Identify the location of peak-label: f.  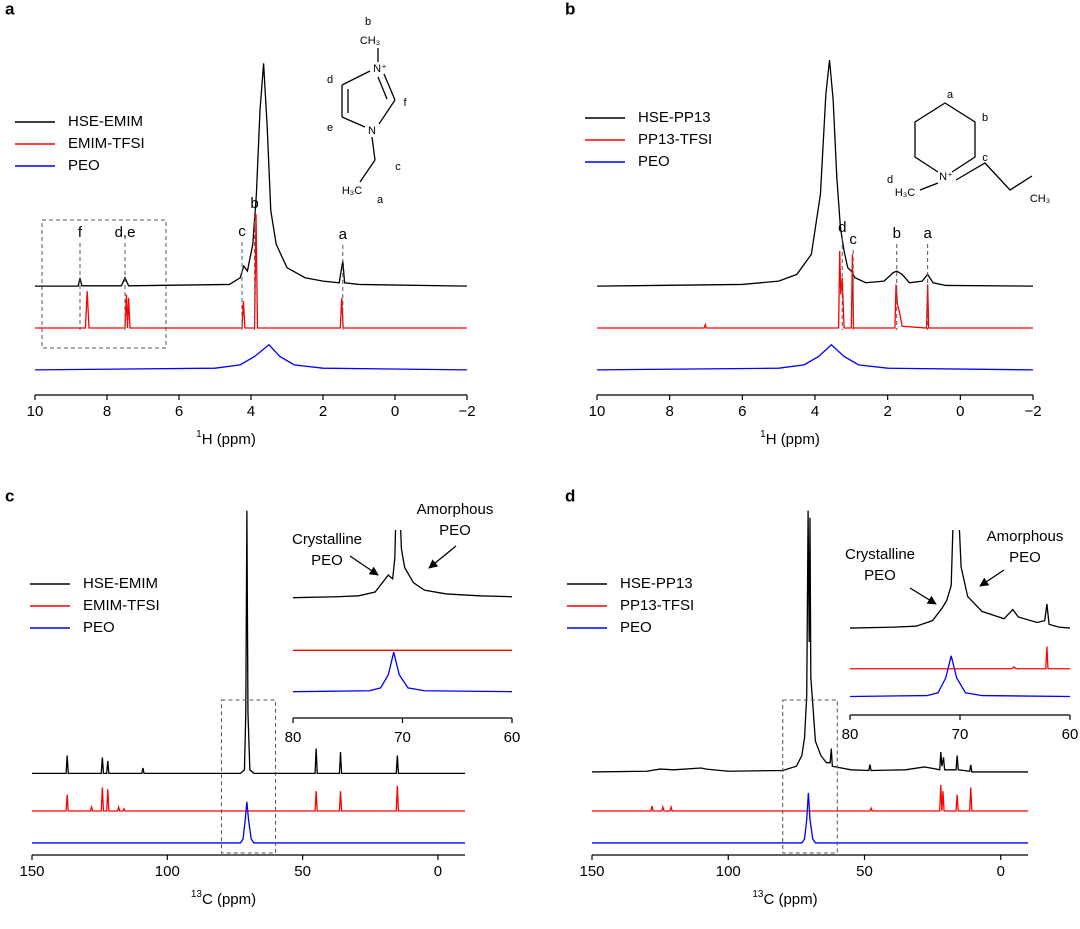
(80, 232).